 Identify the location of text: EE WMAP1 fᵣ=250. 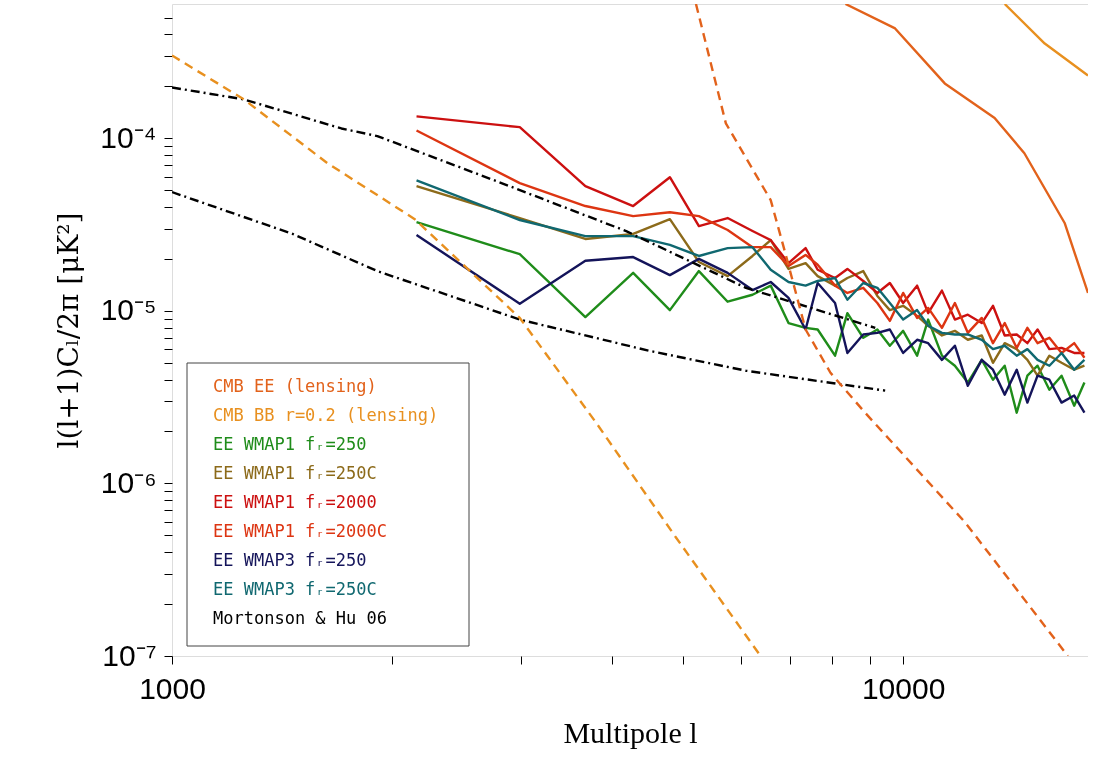
(290, 444).